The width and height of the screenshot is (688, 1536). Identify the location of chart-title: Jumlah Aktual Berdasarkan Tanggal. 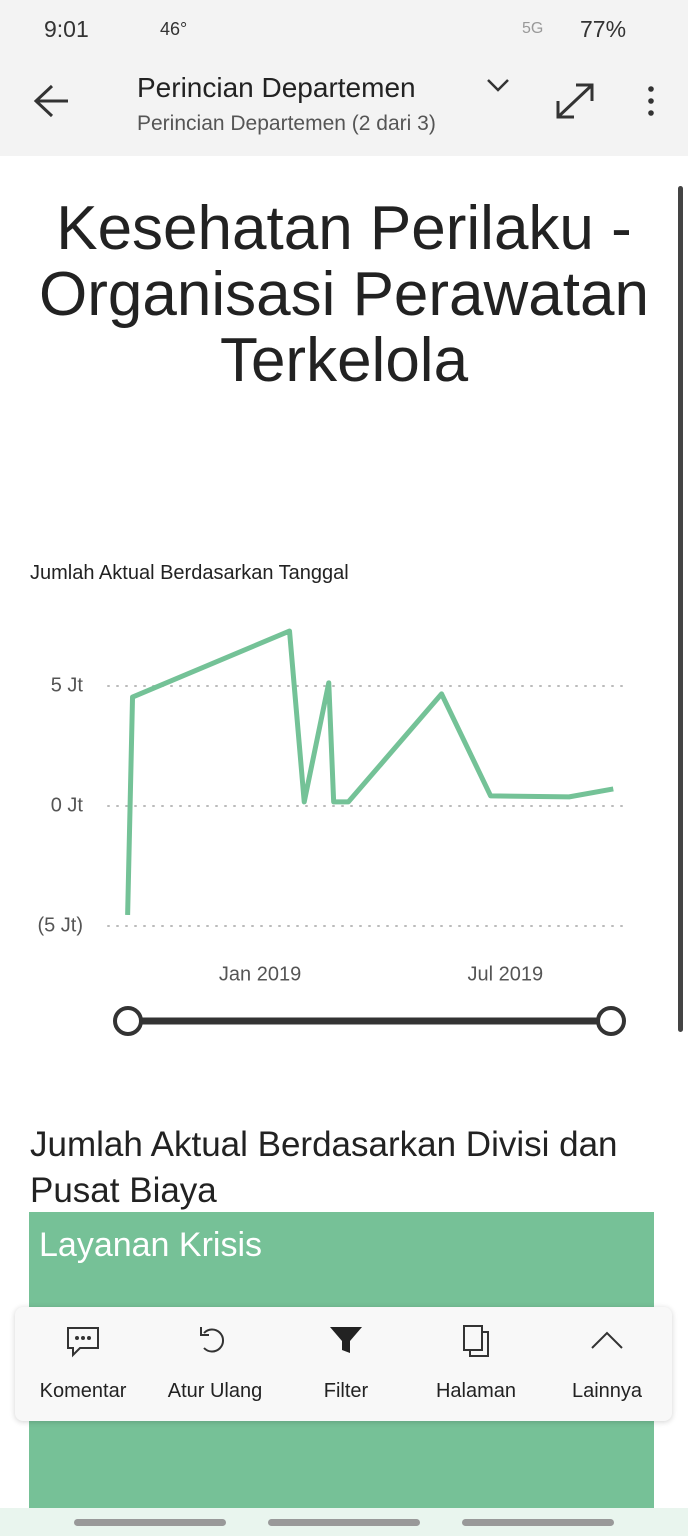
(189, 573).